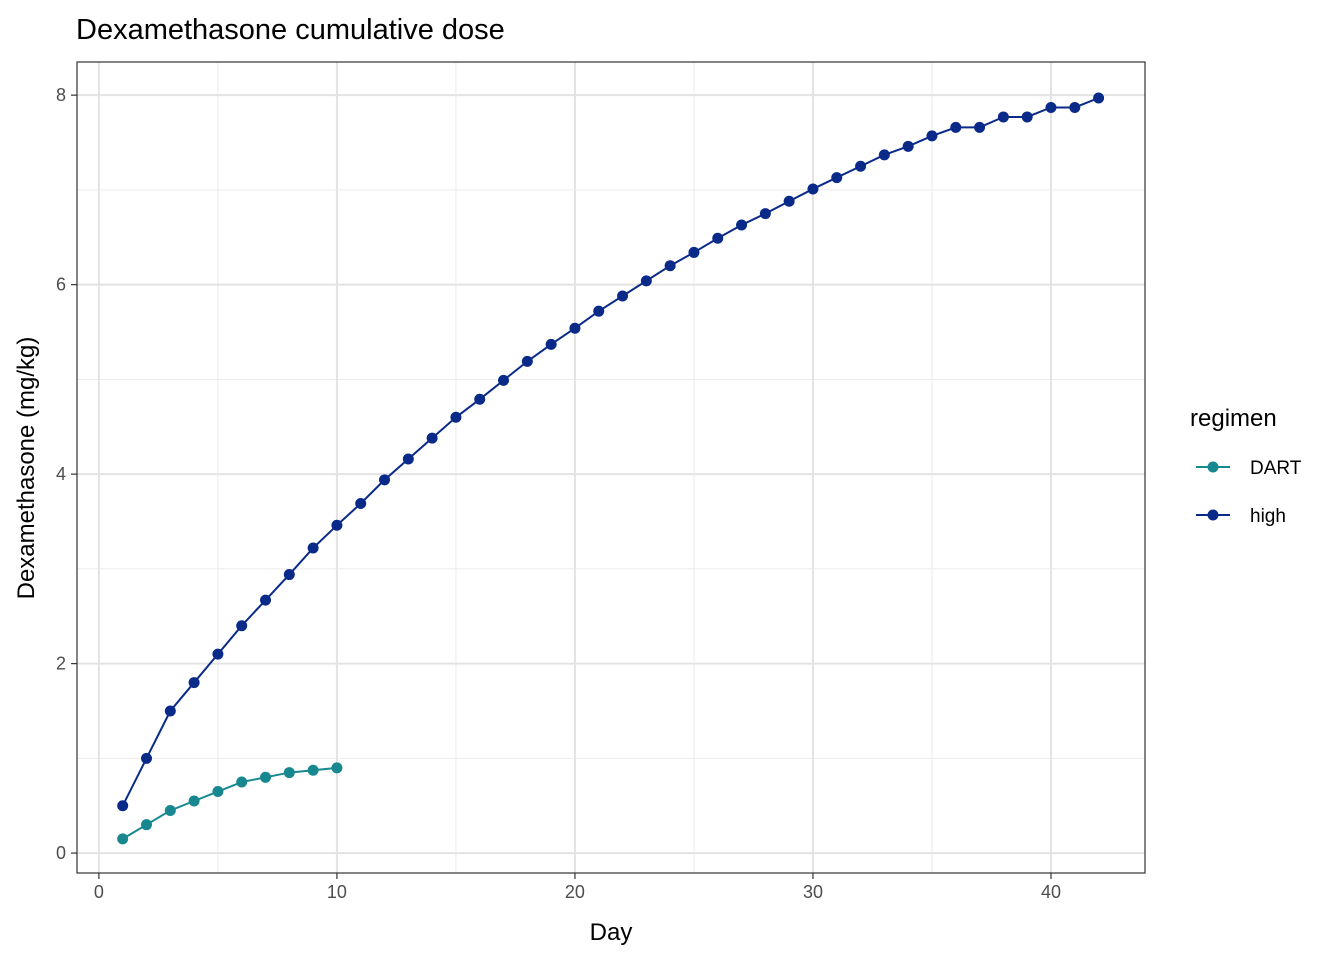  What do you see at coordinates (1233, 418) in the screenshot?
I see `legend-title: regimen` at bounding box center [1233, 418].